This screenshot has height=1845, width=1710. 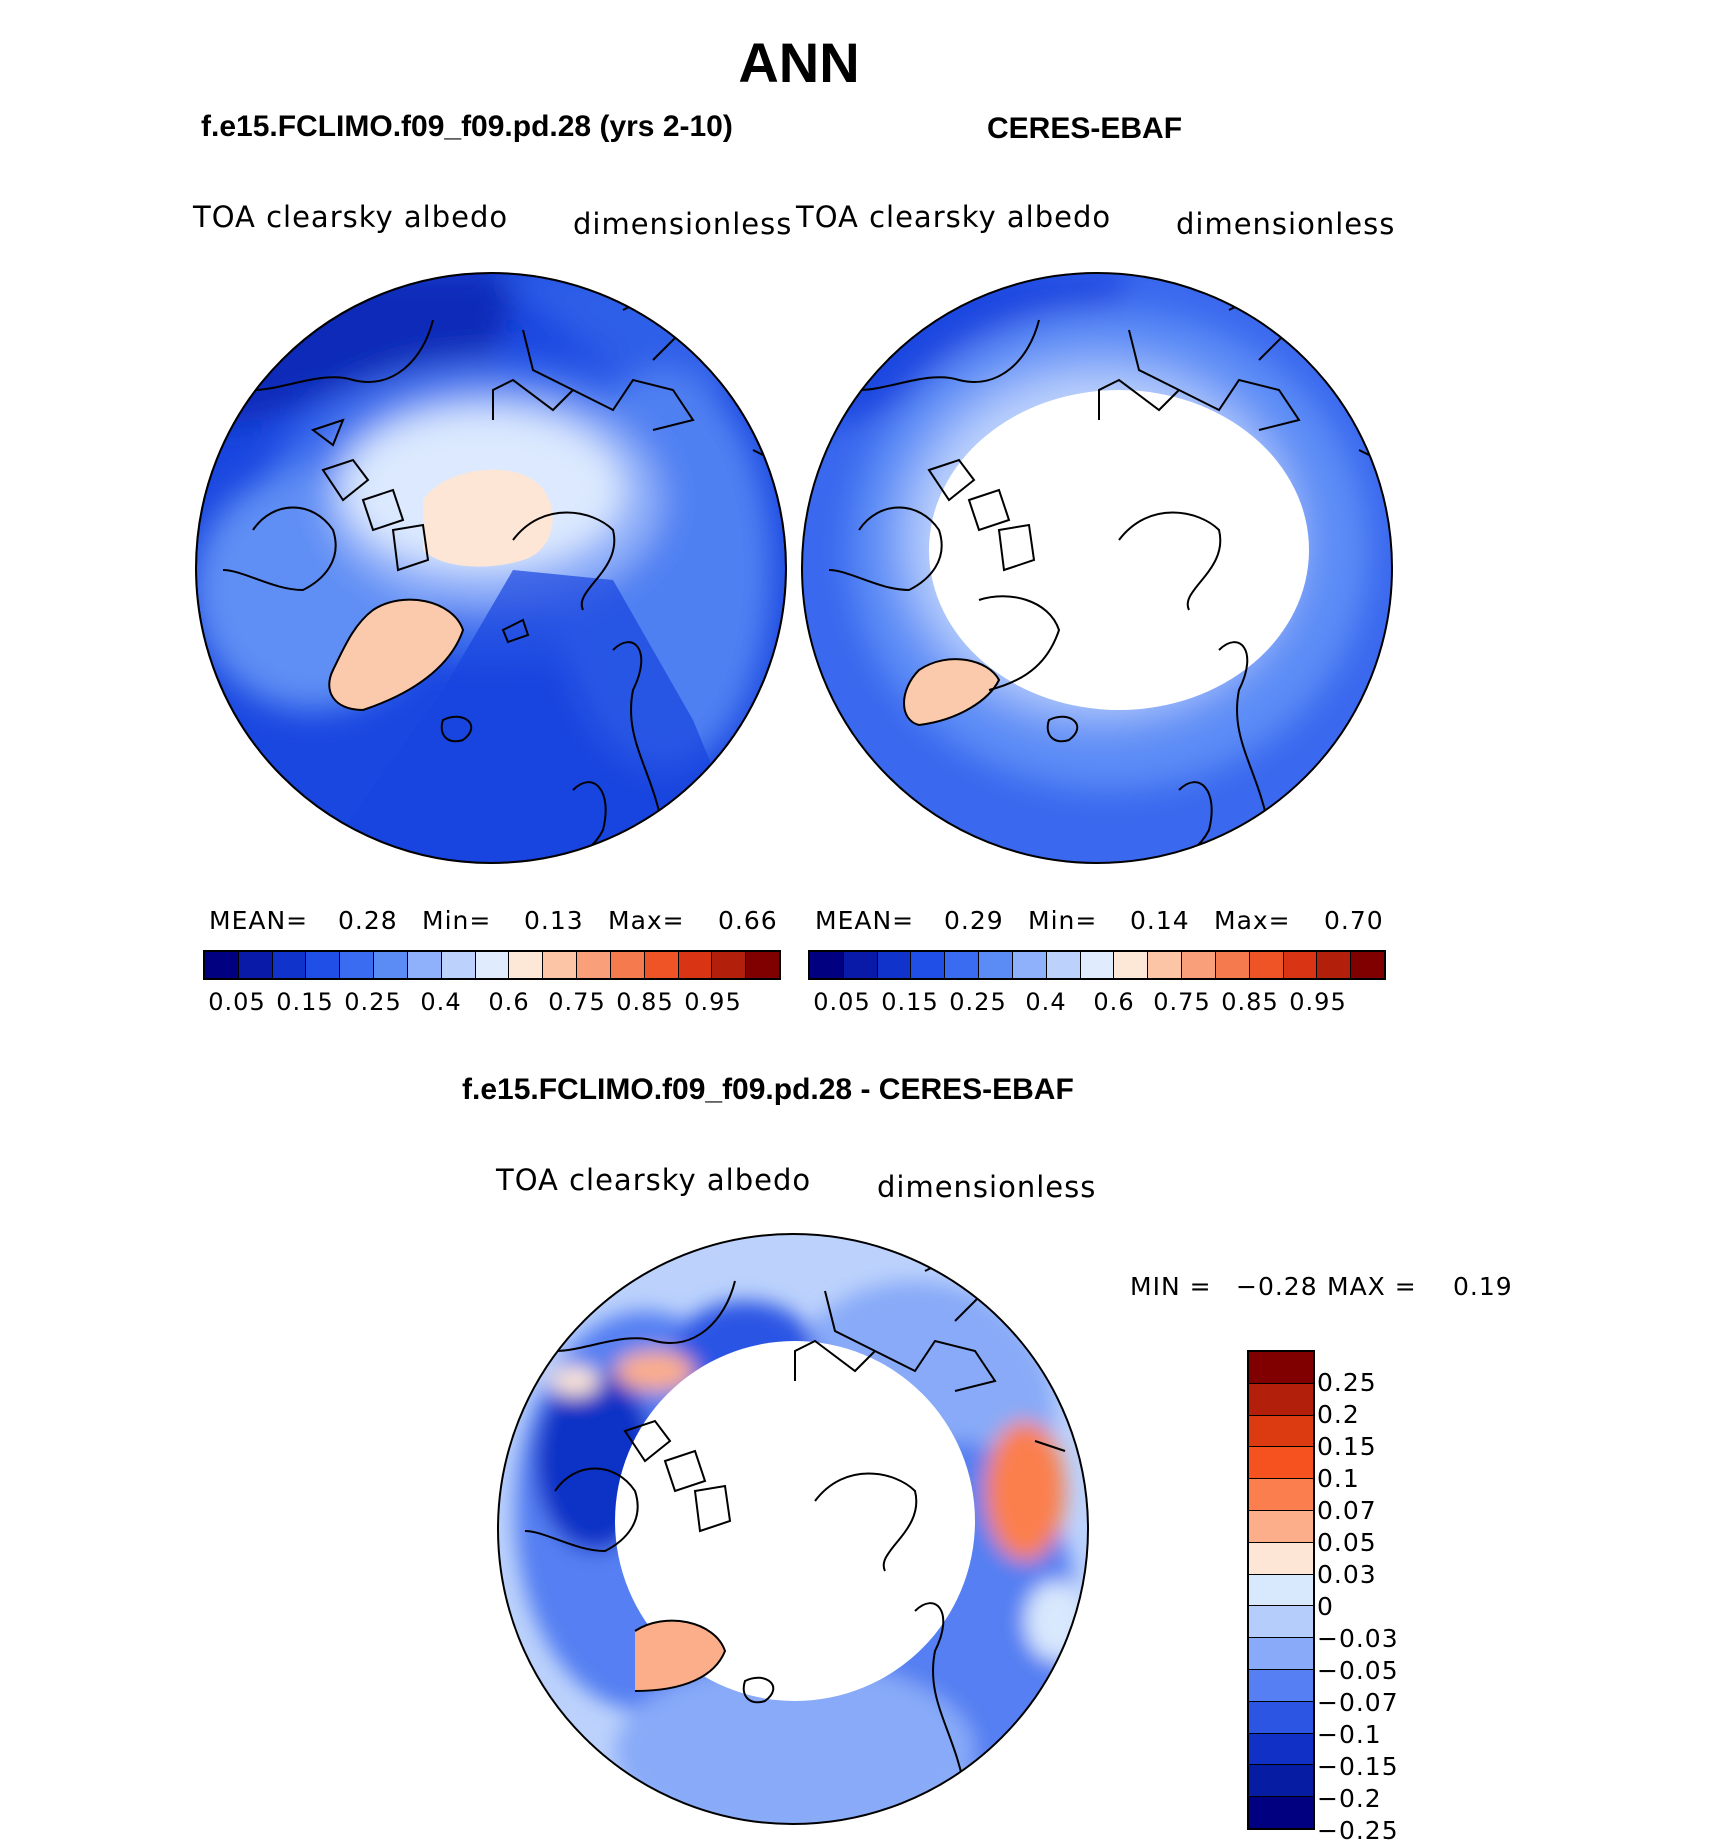 What do you see at coordinates (554, 920) in the screenshot?
I see `min-value-model: 0.13` at bounding box center [554, 920].